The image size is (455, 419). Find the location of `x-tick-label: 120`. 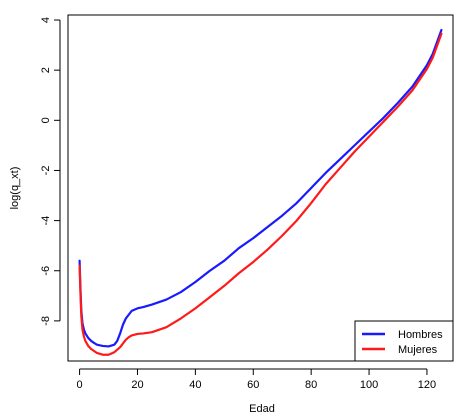

x-tick-label: 120 is located at coordinates (427, 385).